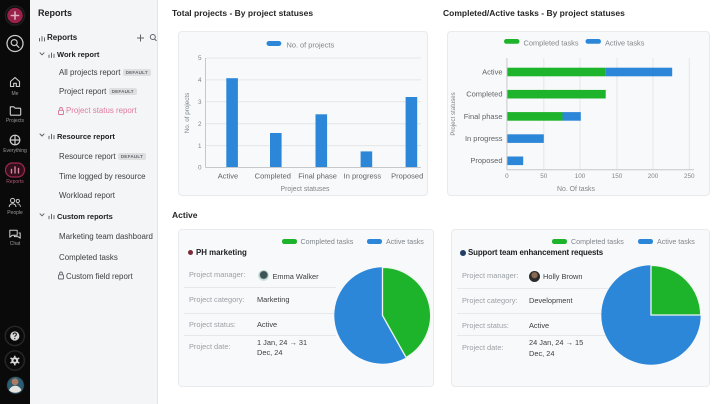 This screenshot has width=720, height=404. I want to click on svg-text: 250, so click(689, 176).